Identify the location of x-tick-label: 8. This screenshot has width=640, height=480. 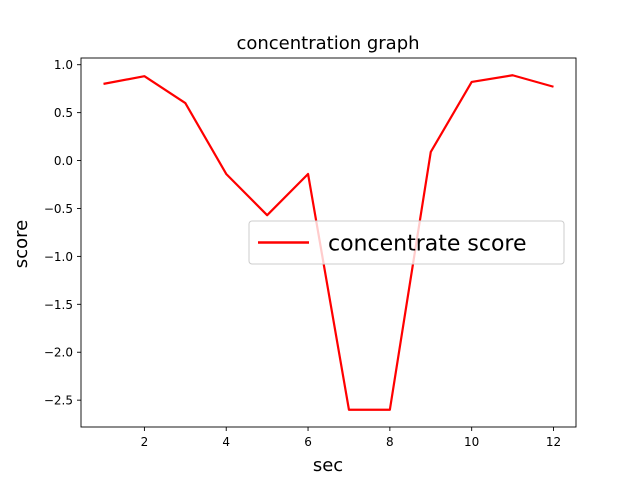
(390, 442).